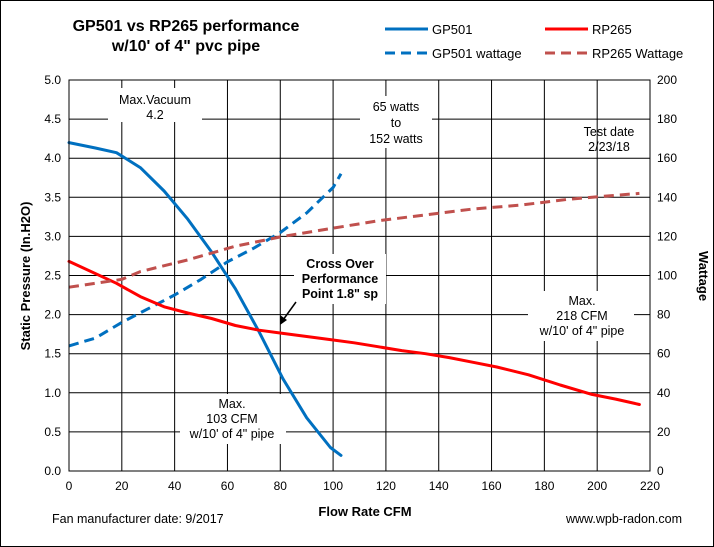 The width and height of the screenshot is (714, 547). I want to click on annotation-rp265-max-line2: 218 CFM, so click(581, 316).